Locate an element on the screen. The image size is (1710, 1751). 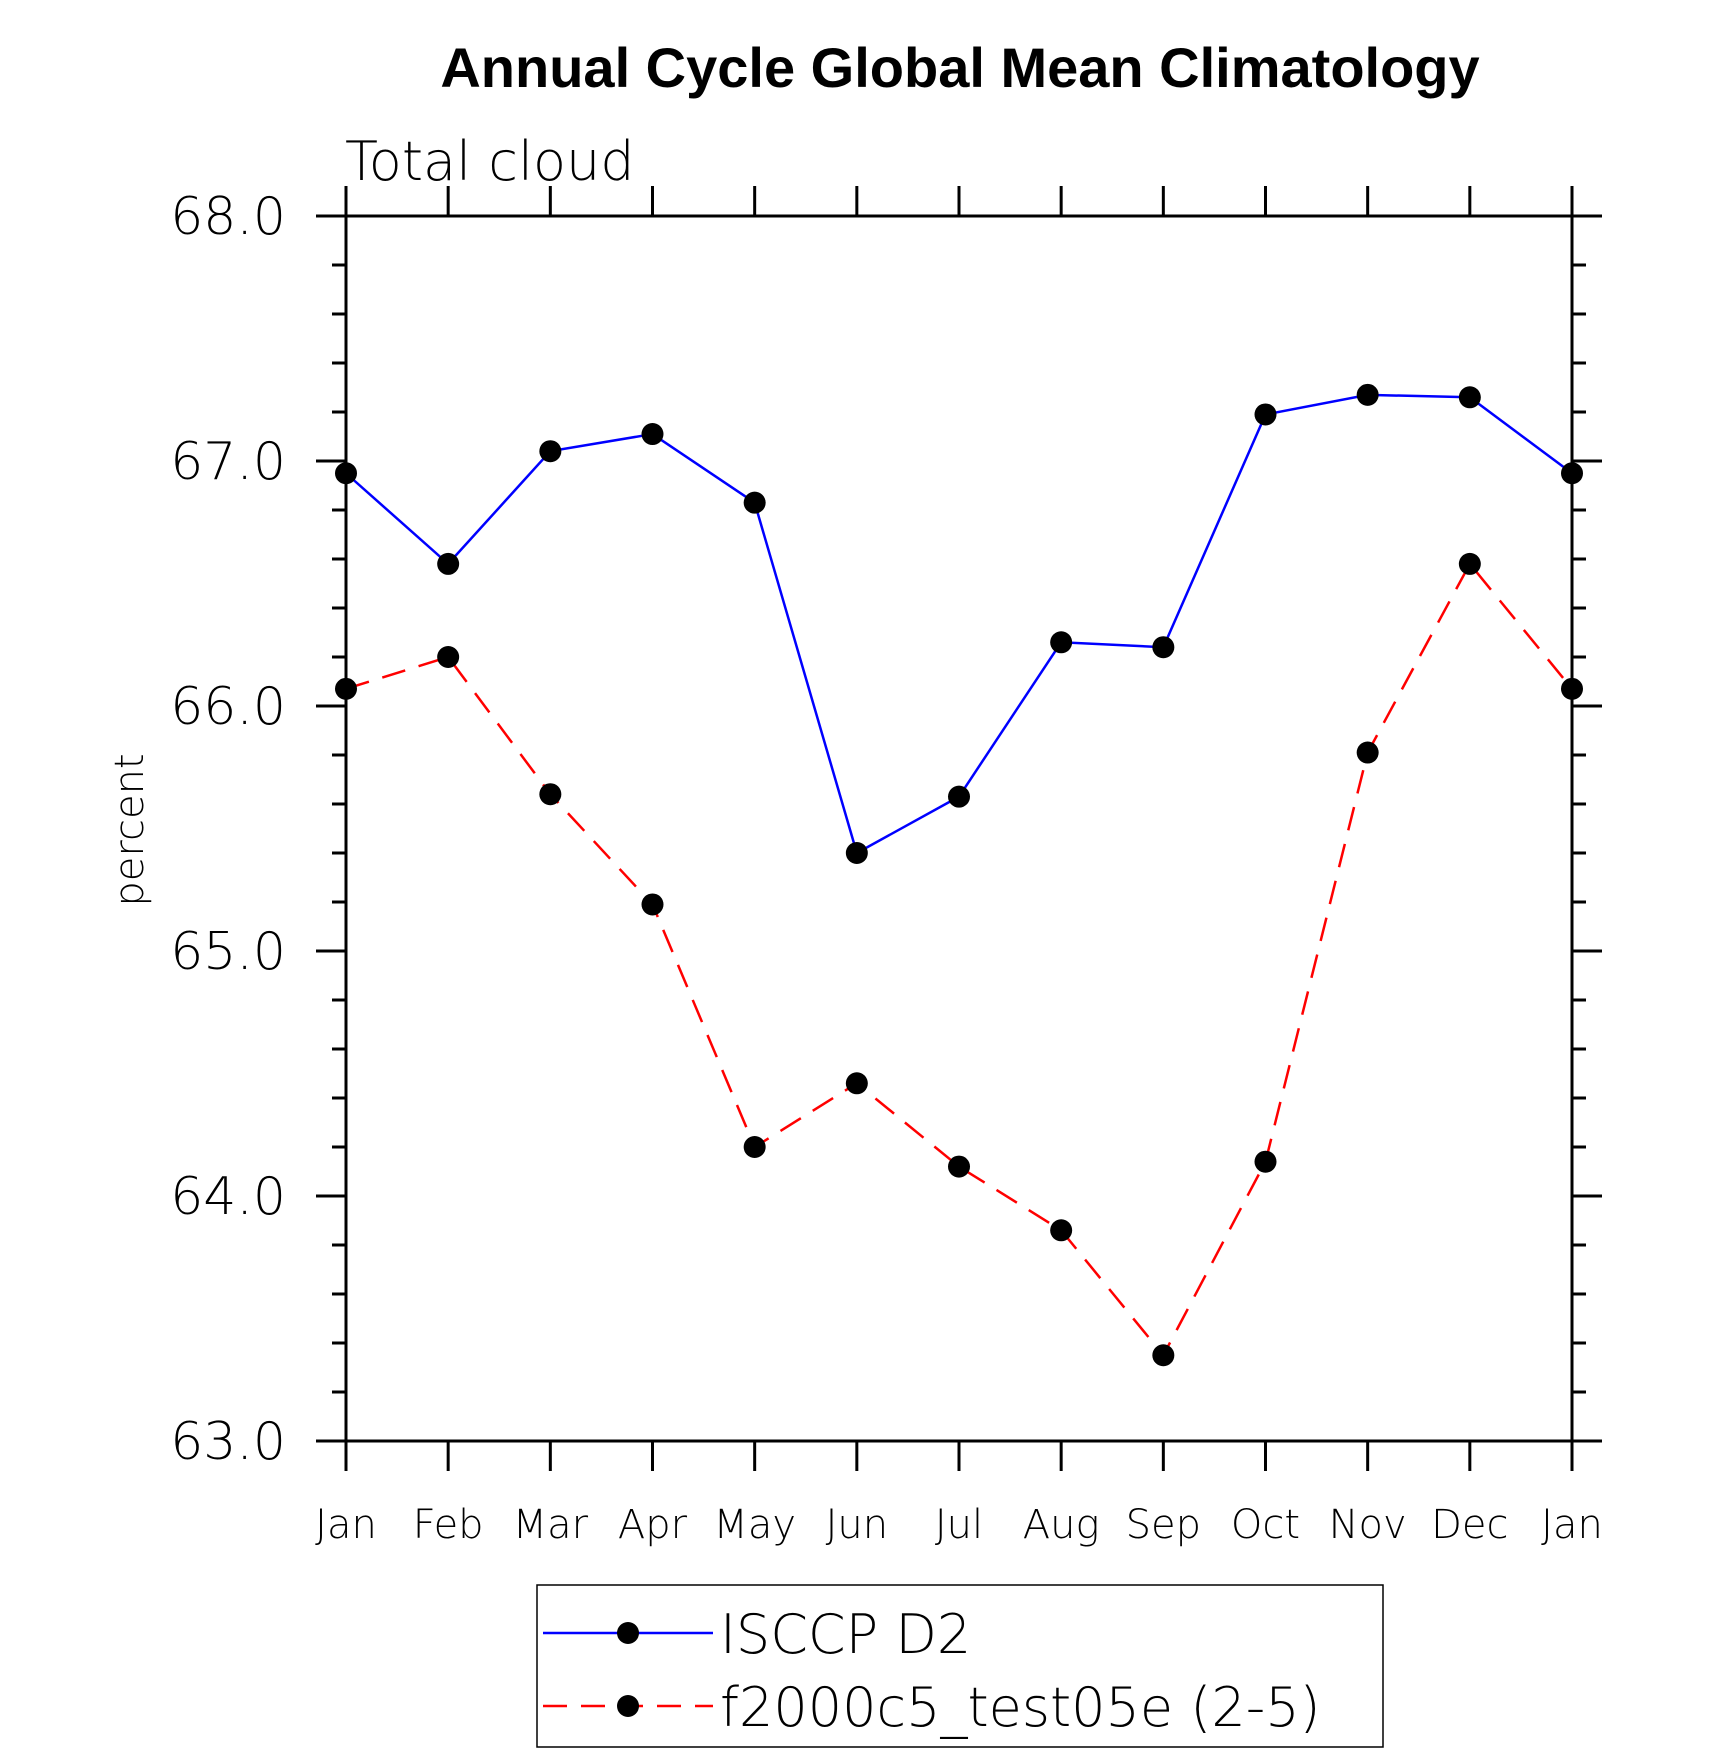
y-tick-label: 65.0 is located at coordinates (228, 952).